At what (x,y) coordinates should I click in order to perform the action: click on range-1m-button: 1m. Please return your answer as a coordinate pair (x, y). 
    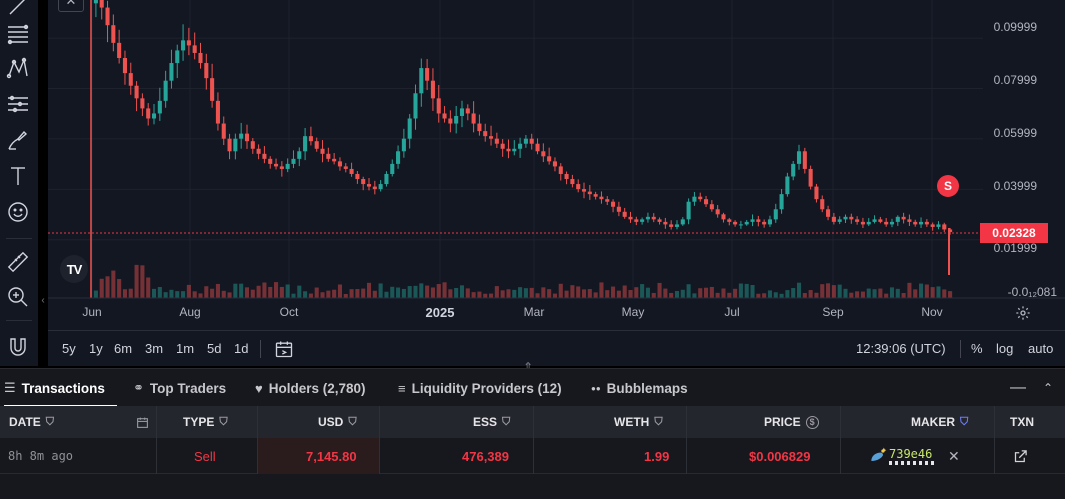
    Looking at the image, I should click on (185, 348).